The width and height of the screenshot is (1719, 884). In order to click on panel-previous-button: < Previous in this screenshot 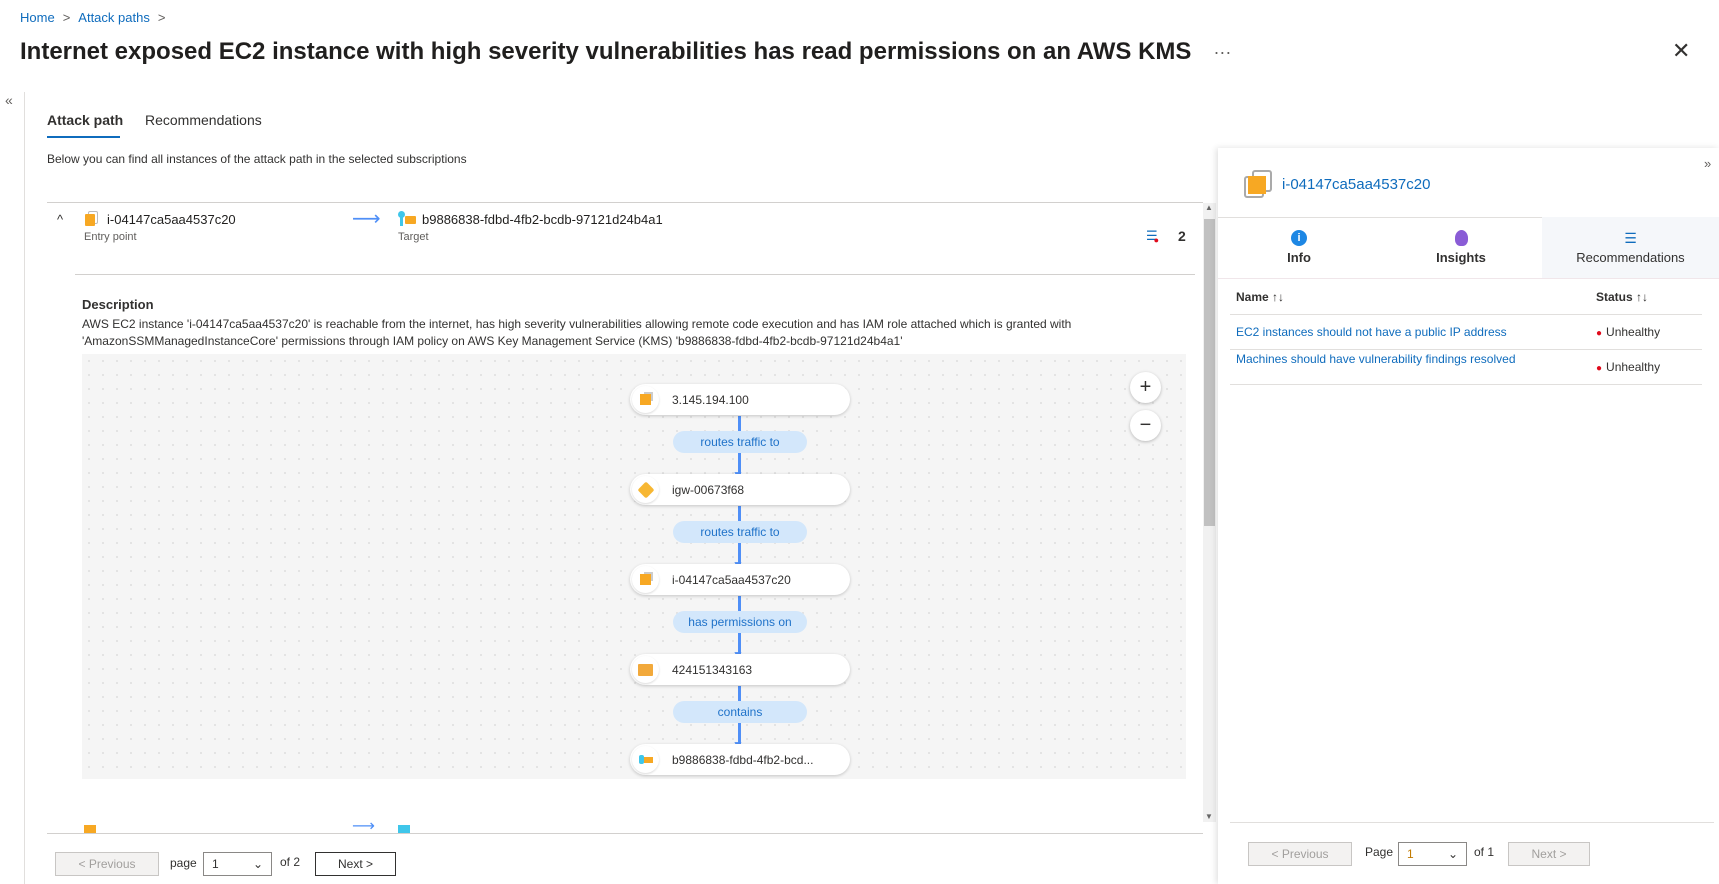, I will do `click(1300, 854)`.